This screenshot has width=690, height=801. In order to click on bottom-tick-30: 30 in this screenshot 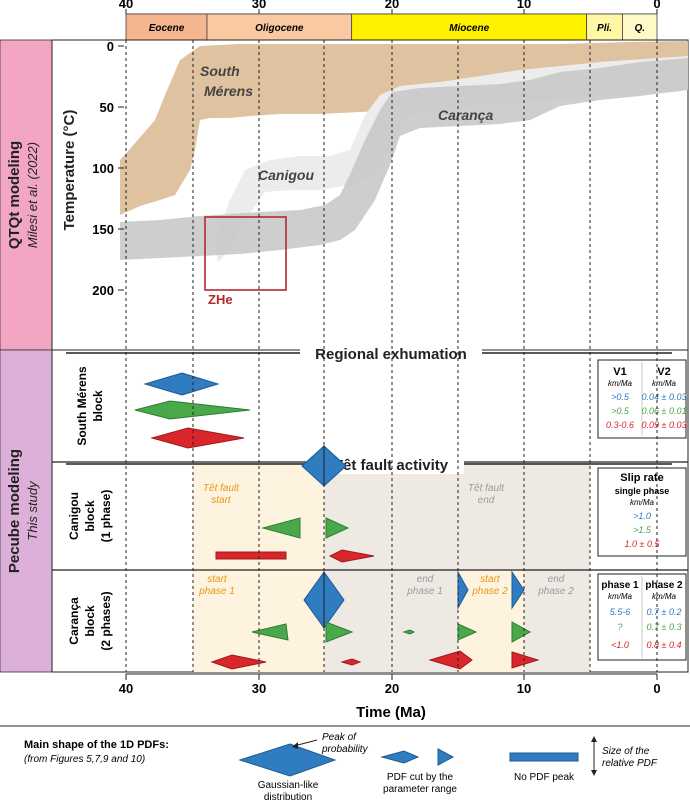, I will do `click(259, 688)`.